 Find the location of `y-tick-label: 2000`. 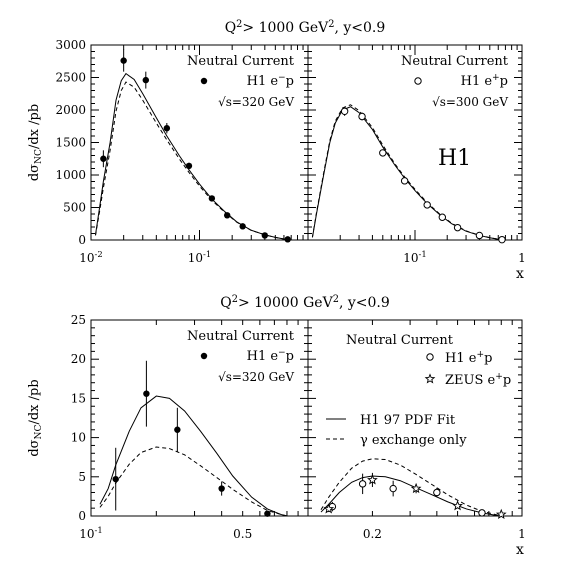

y-tick-label: 2000 is located at coordinates (70, 110).